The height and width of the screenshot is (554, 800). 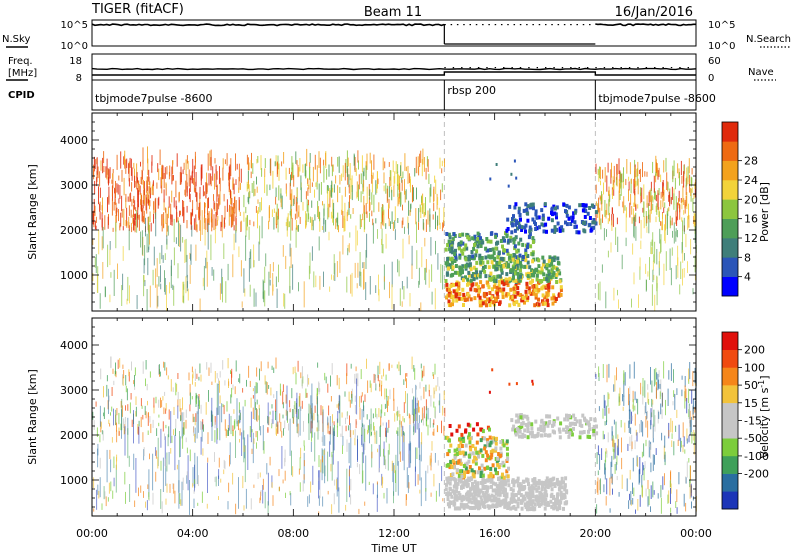 What do you see at coordinates (753, 421) in the screenshot?
I see `colorbar-tick-label: -15` at bounding box center [753, 421].